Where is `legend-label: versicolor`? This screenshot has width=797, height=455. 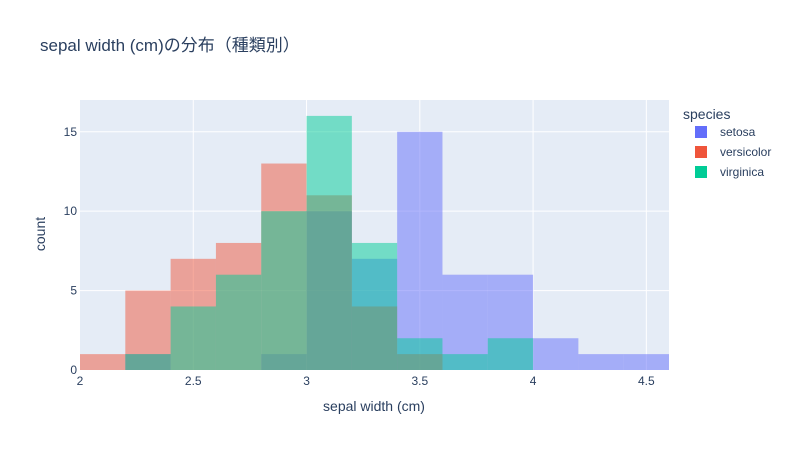 legend-label: versicolor is located at coordinates (745, 152).